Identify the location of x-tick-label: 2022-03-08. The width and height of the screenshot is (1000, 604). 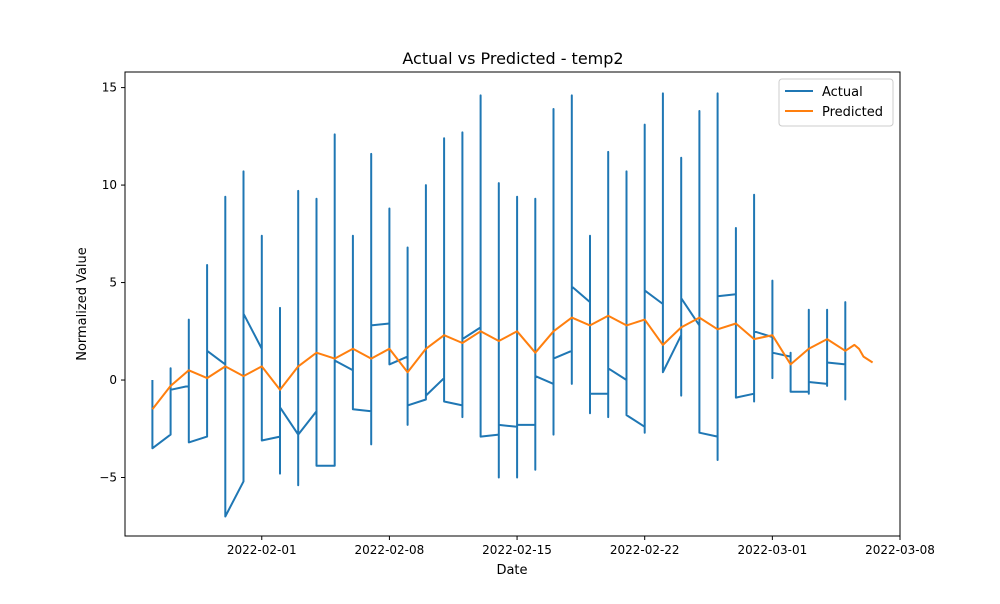
(900, 550).